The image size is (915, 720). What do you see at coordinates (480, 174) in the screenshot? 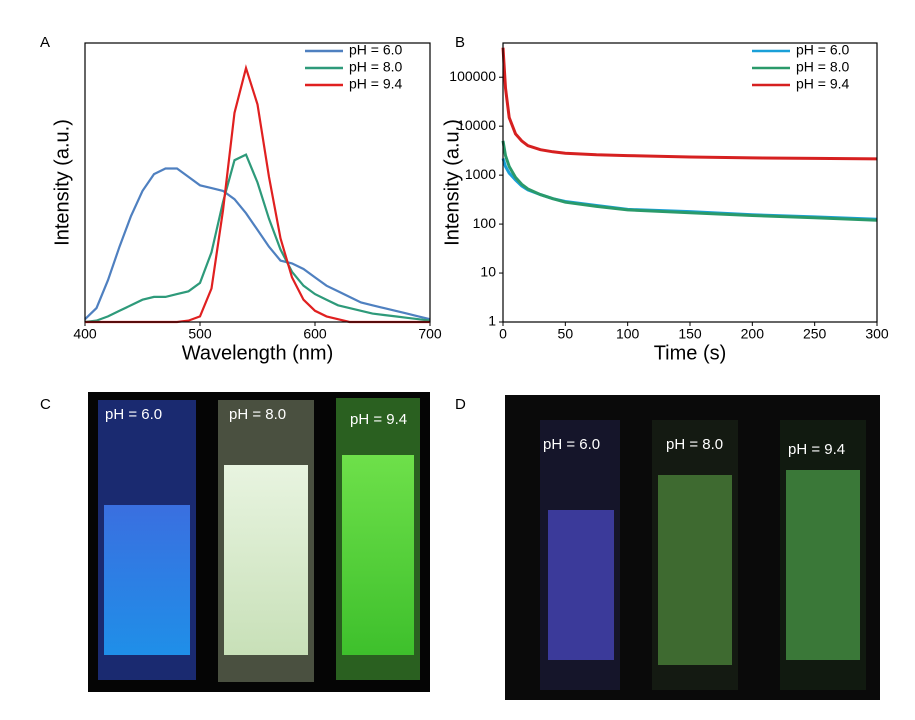
I see `y-tick-label: 1000` at bounding box center [480, 174].